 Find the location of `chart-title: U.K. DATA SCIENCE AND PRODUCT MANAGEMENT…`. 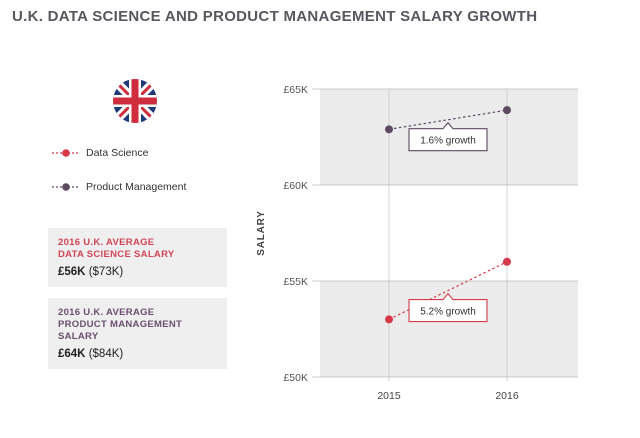

chart-title: U.K. DATA SCIENCE AND PRODUCT MANAGEMENT… is located at coordinates (275, 16).